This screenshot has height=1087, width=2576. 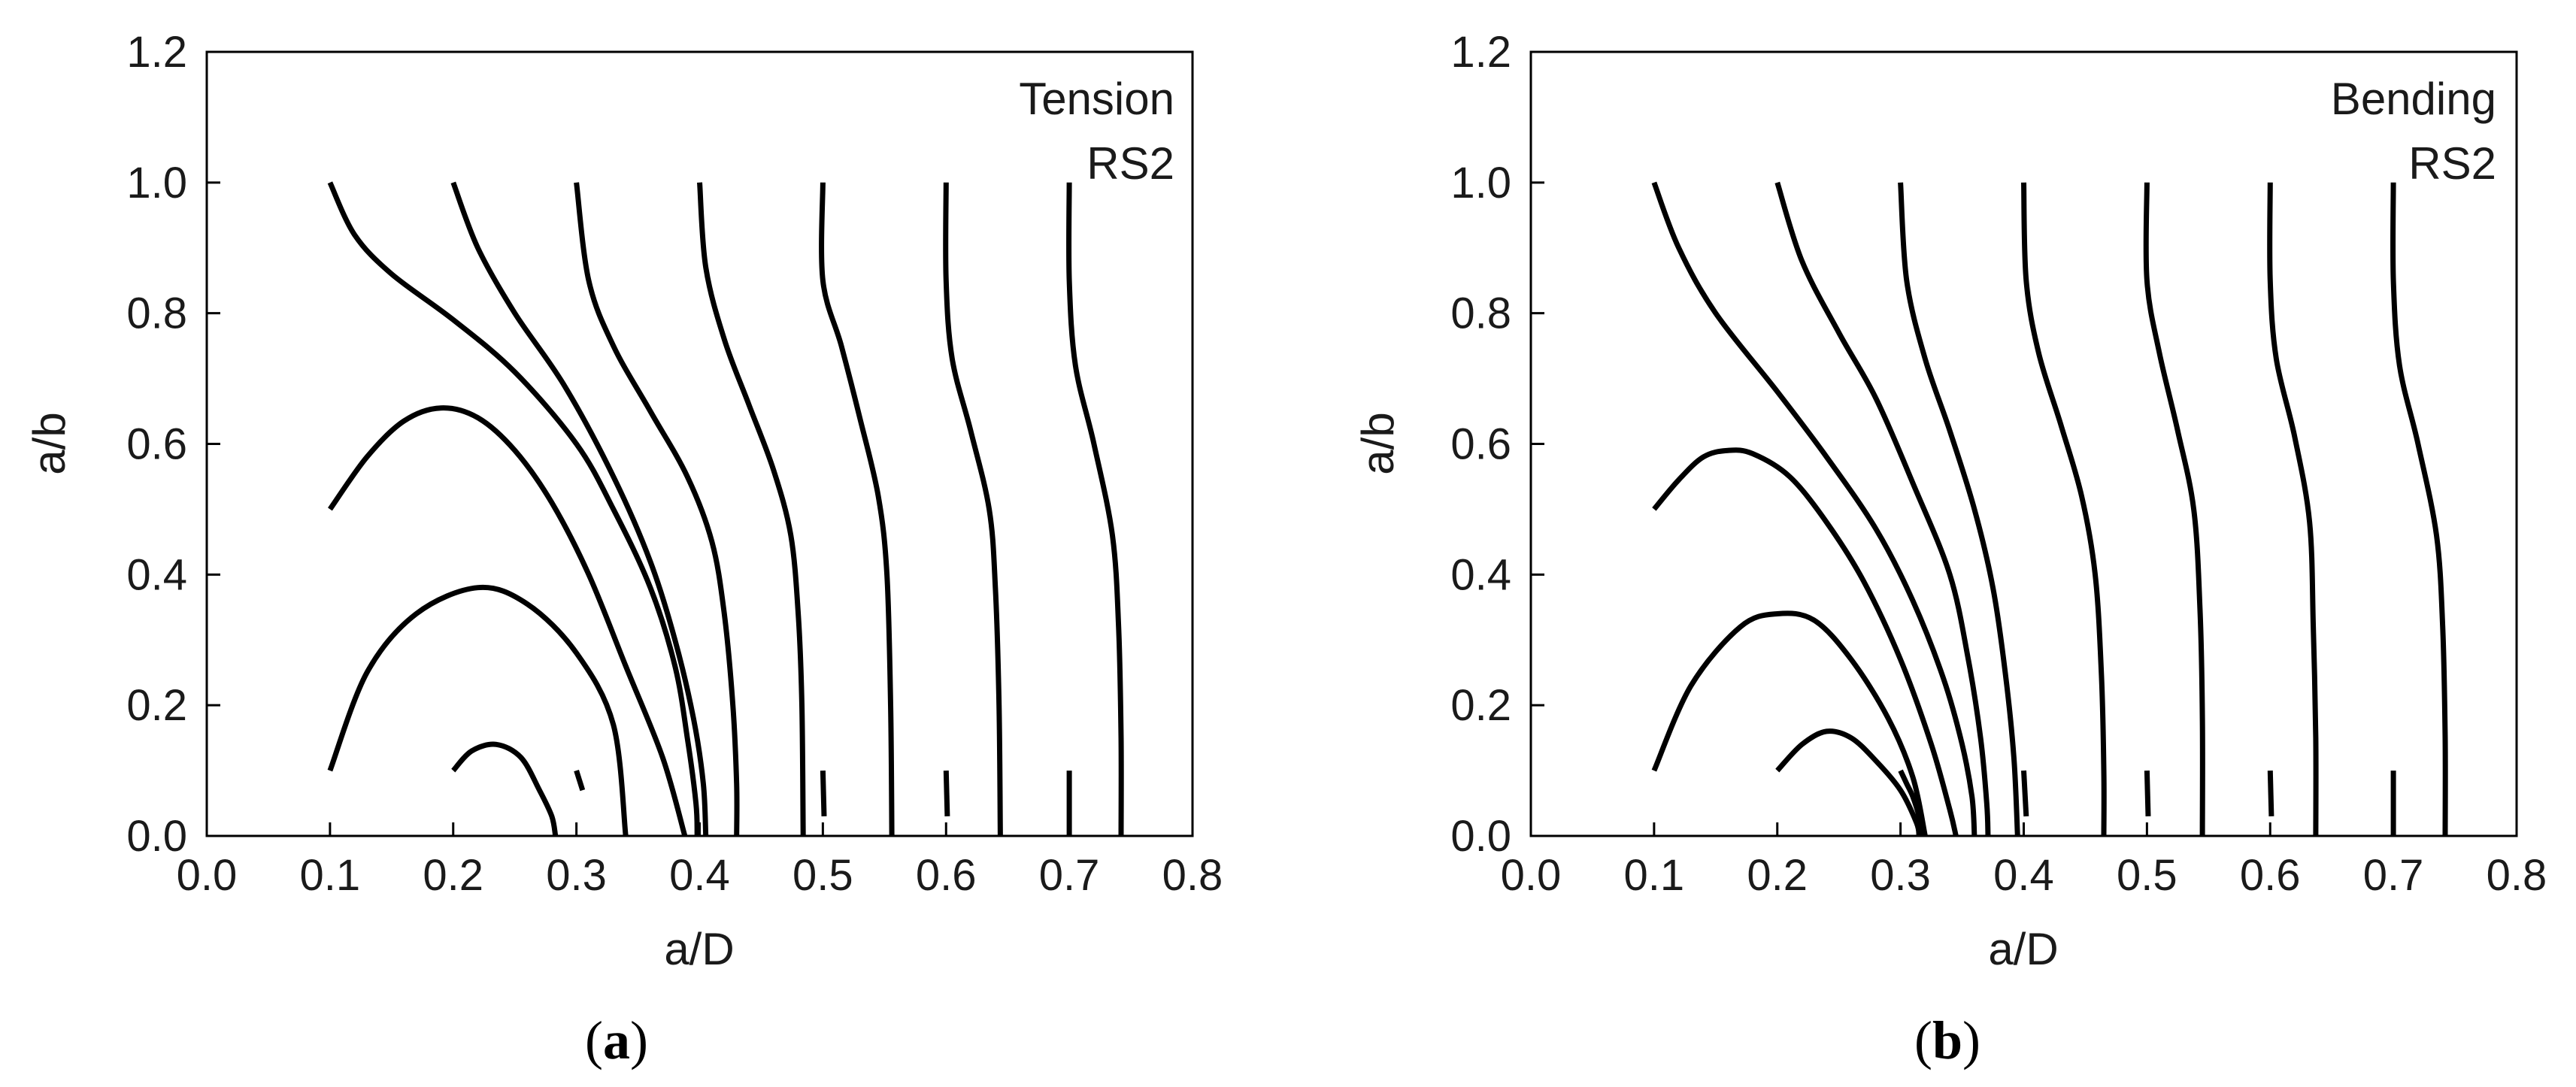 I want to click on y-axis-title-b: a/b, so click(x=1378, y=443).